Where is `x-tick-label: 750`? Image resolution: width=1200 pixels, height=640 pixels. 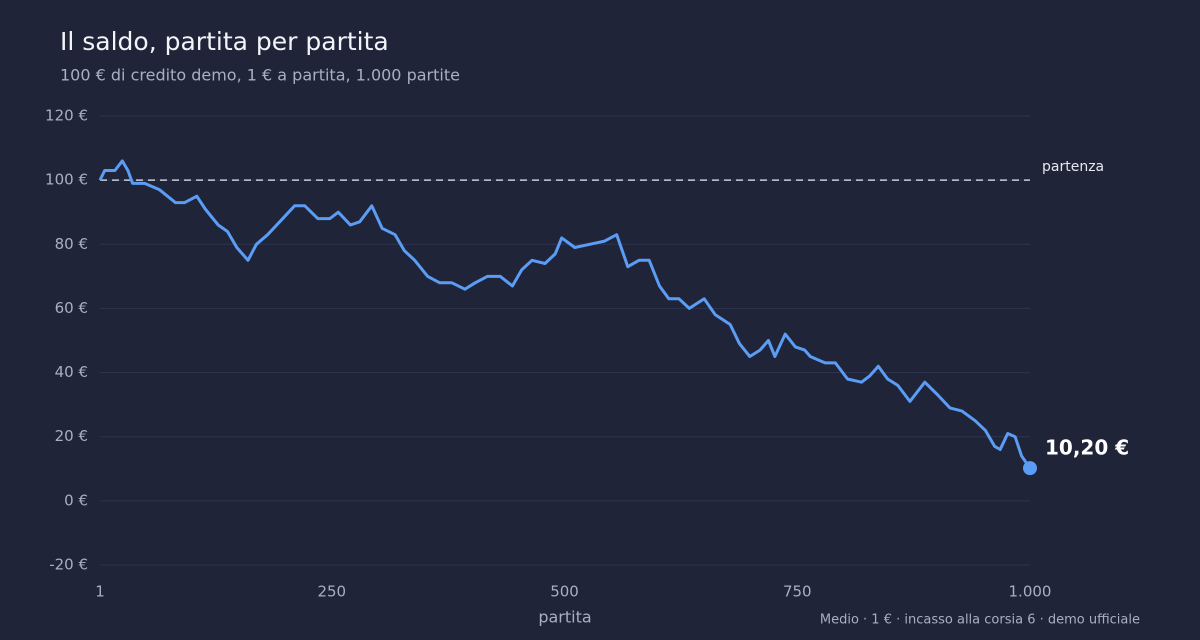 x-tick-label: 750 is located at coordinates (797, 592).